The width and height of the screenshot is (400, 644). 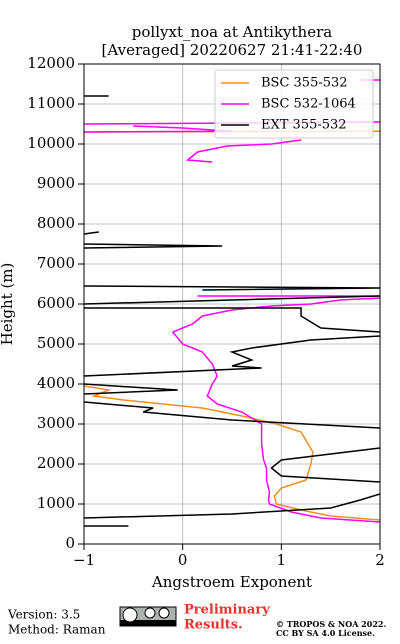 What do you see at coordinates (56, 423) in the screenshot?
I see `y-tick-label: 3000` at bounding box center [56, 423].